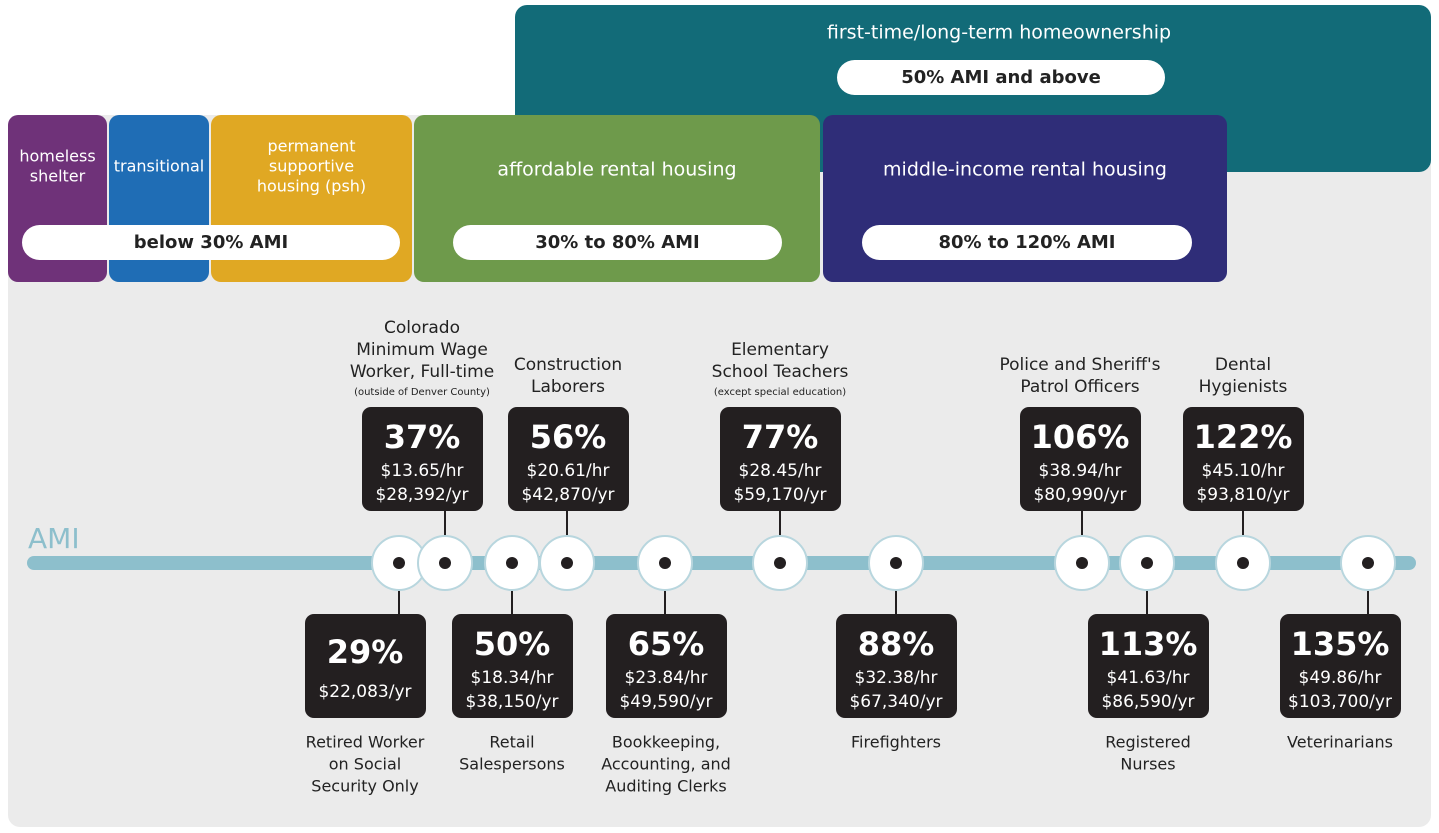  What do you see at coordinates (616, 170) in the screenshot?
I see `tier-label: affordable rental housing` at bounding box center [616, 170].